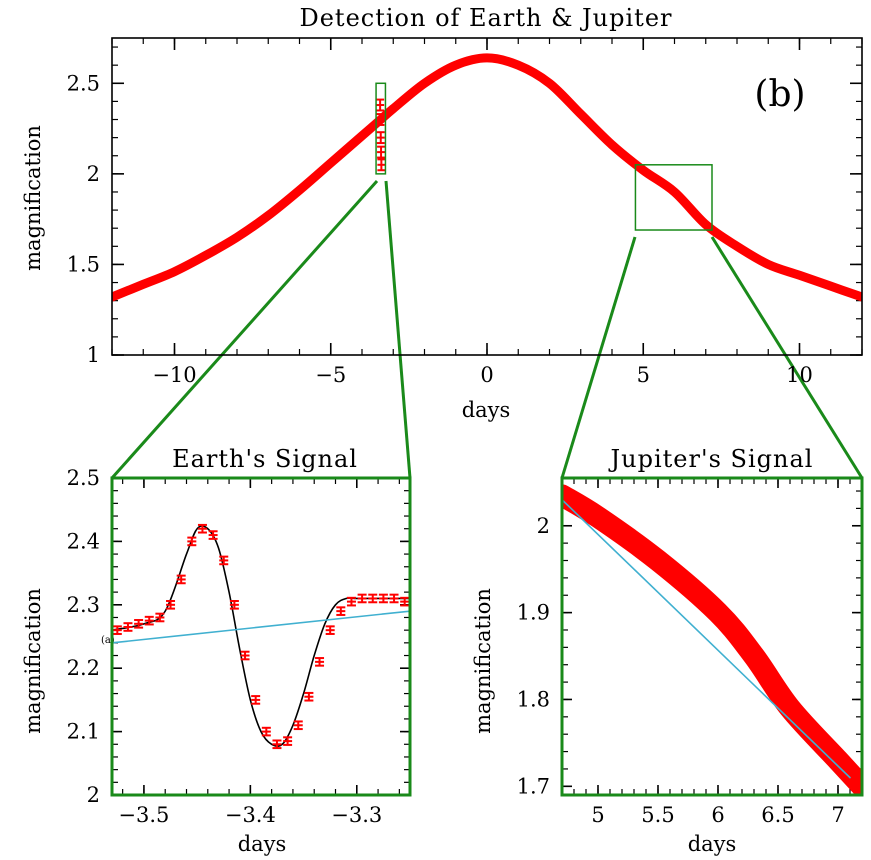 The image size is (871, 860). What do you see at coordinates (717, 815) in the screenshot?
I see `x-tick-label: 6` at bounding box center [717, 815].